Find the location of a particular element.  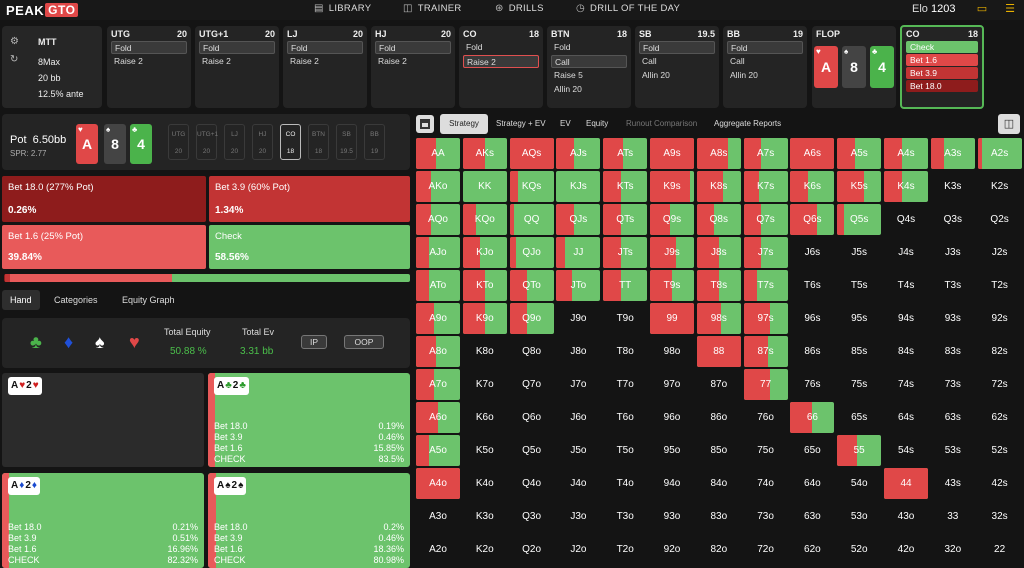

range-cell: 73s is located at coordinates (952, 384).